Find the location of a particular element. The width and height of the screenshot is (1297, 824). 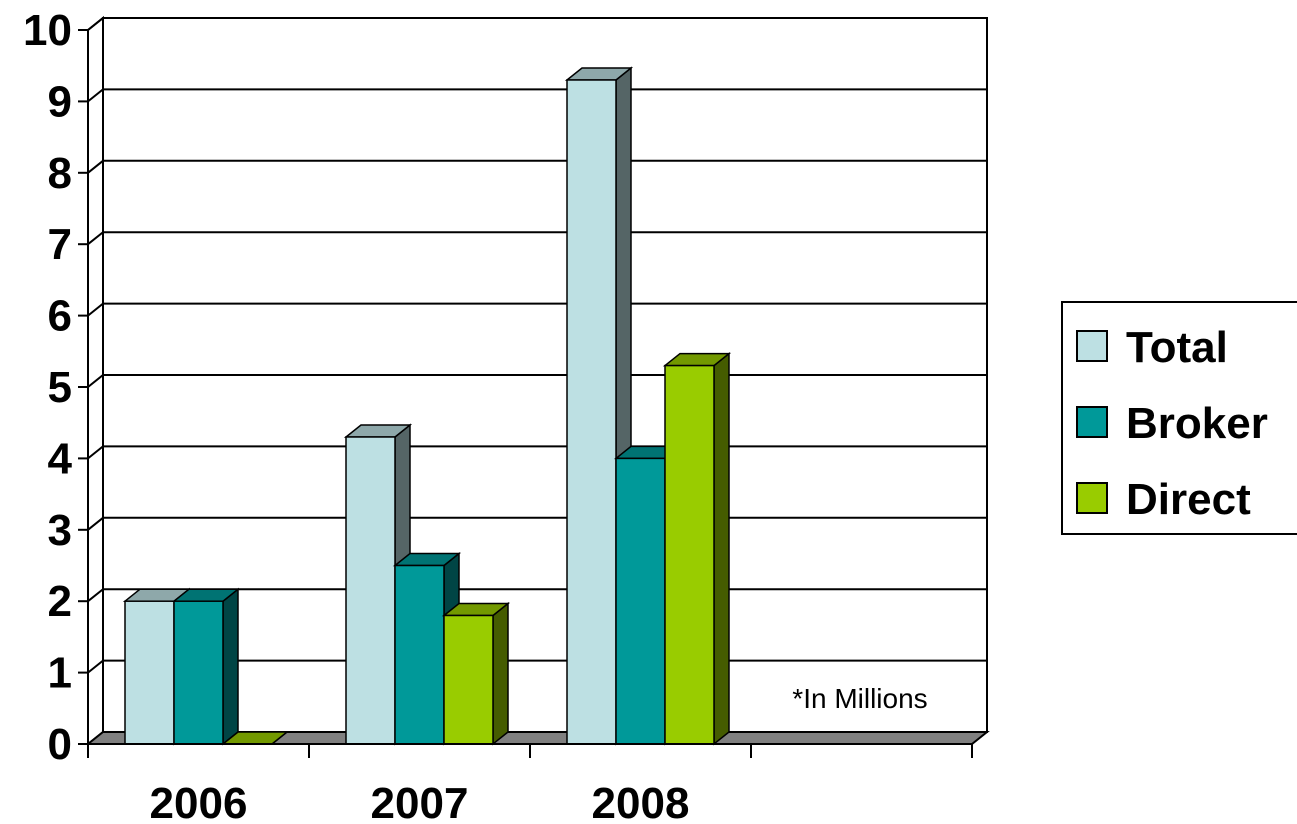

x-tick-label: 2008 is located at coordinates (641, 801).